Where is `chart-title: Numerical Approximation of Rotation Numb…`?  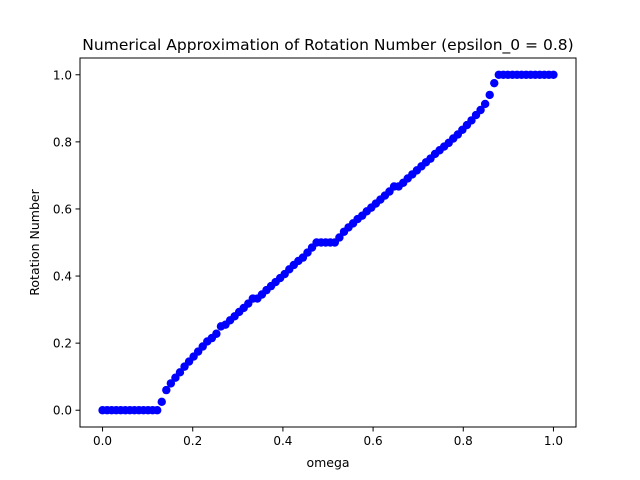
chart-title: Numerical Approximation of Rotation Numb… is located at coordinates (327, 45).